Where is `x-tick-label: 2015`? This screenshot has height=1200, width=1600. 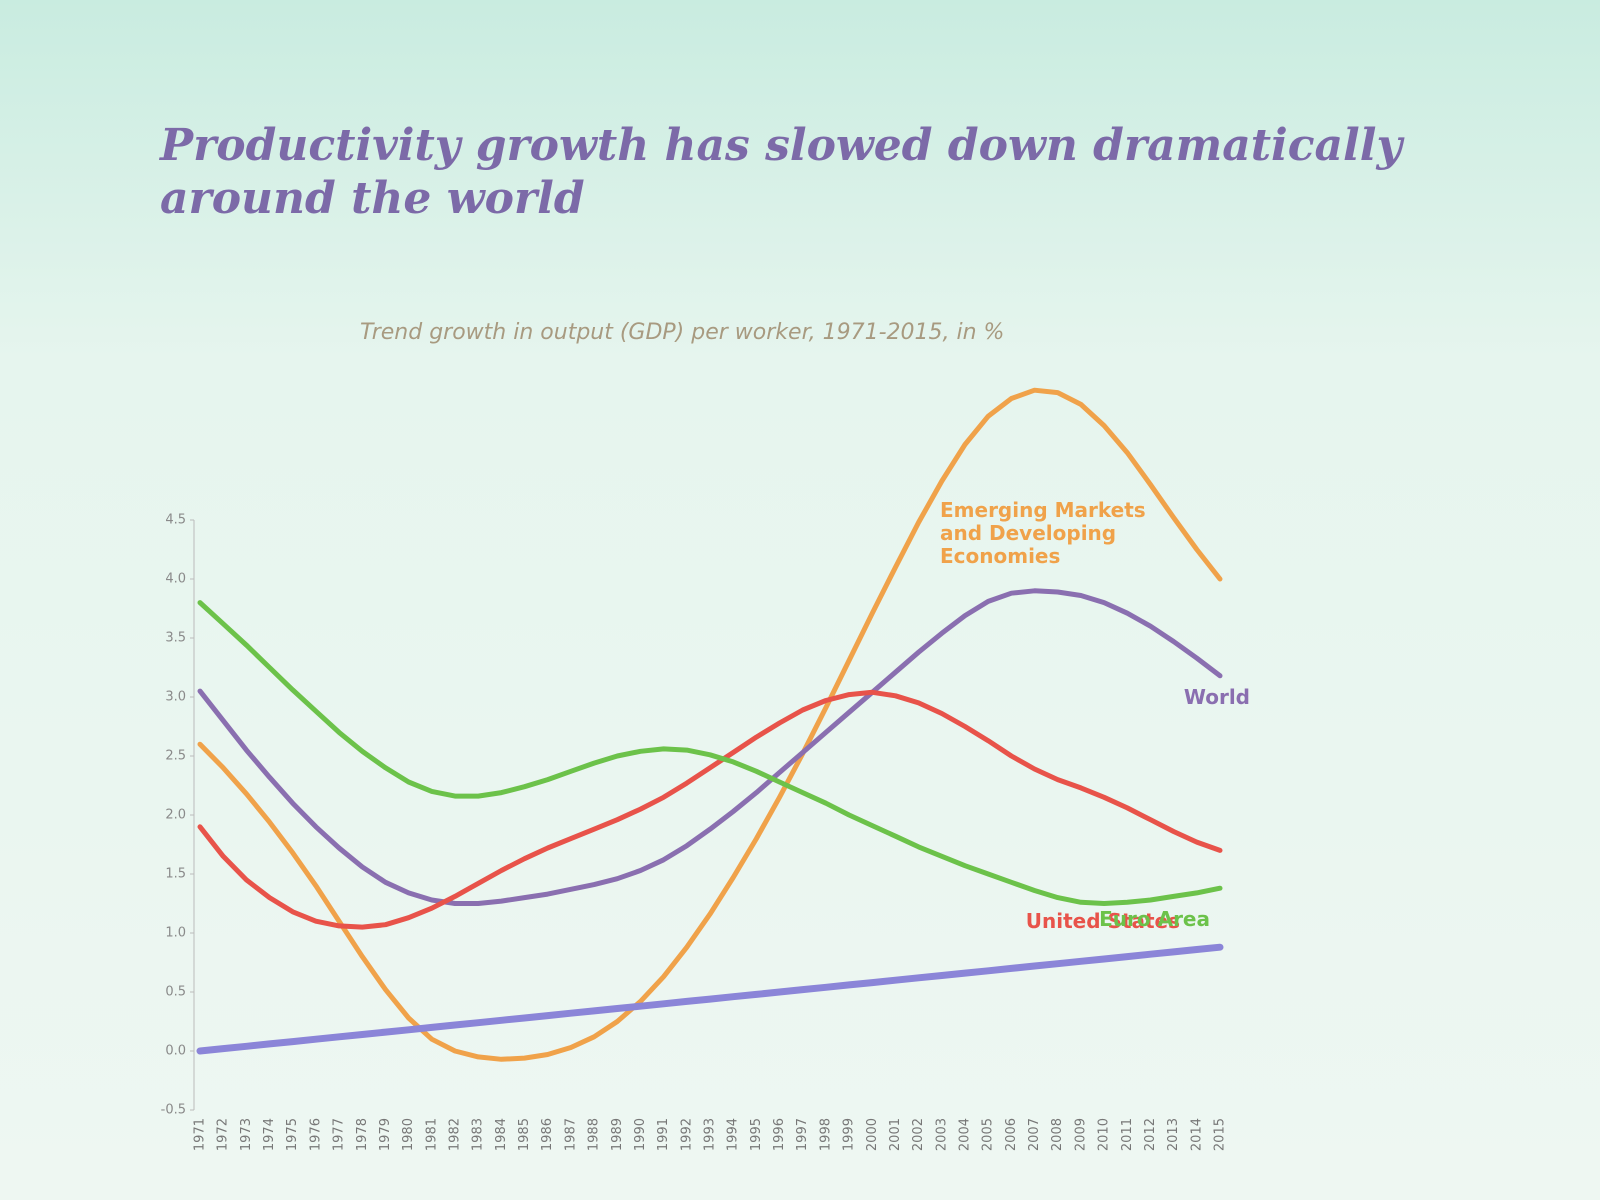
x-tick-label: 2015 is located at coordinates (1220, 1134).